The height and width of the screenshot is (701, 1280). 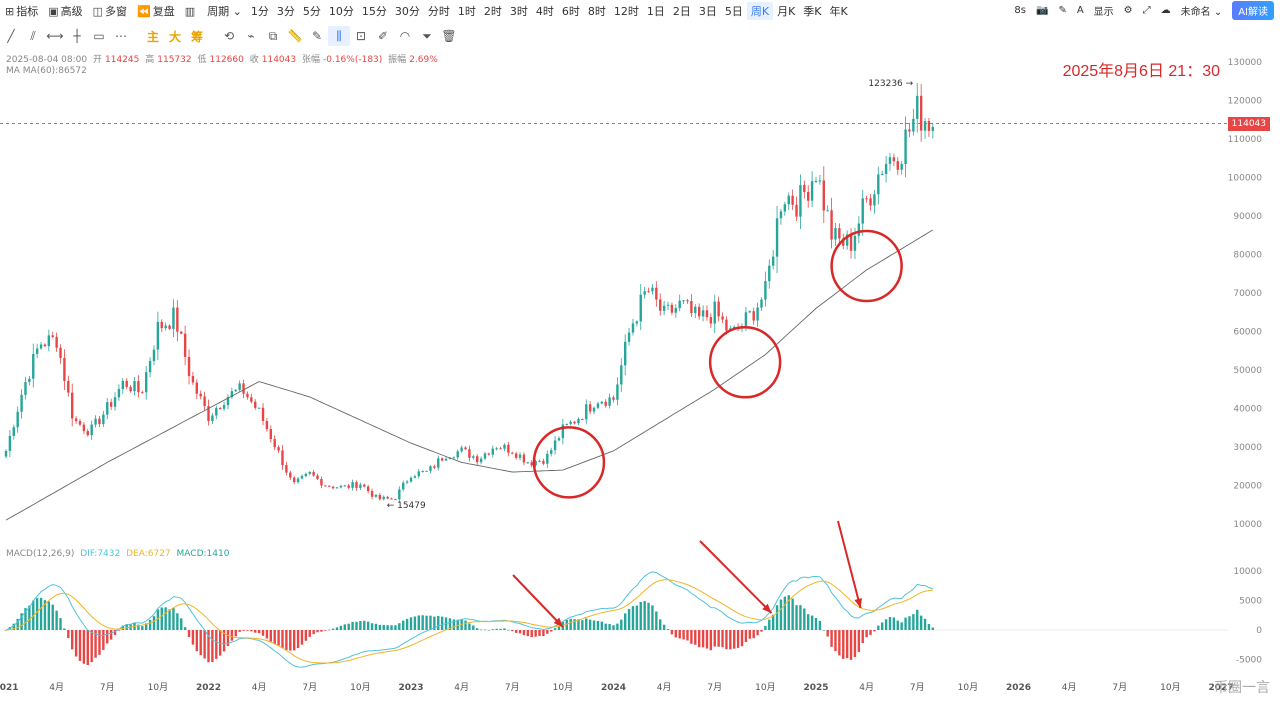 What do you see at coordinates (407, 11) in the screenshot?
I see `period-5: 30分` at bounding box center [407, 11].